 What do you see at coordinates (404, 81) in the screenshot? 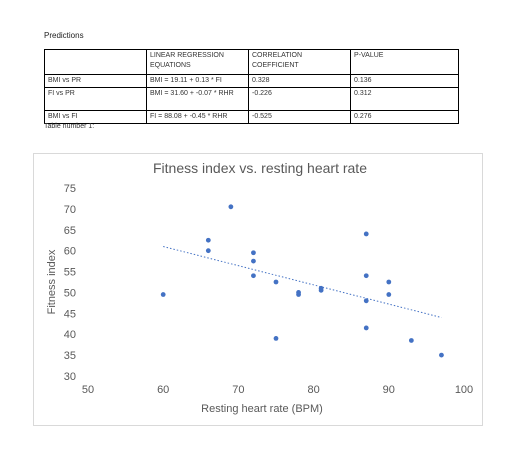
I see `table-cell: 0.136` at bounding box center [404, 81].